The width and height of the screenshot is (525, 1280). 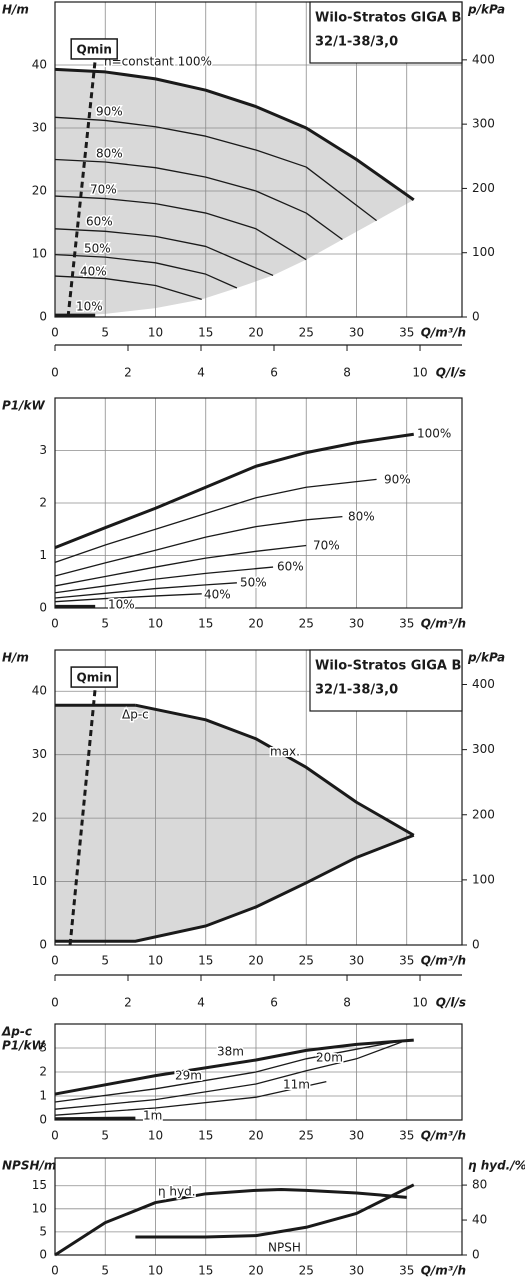 I want to click on curve-label: n=constant 100%, so click(x=158, y=62).